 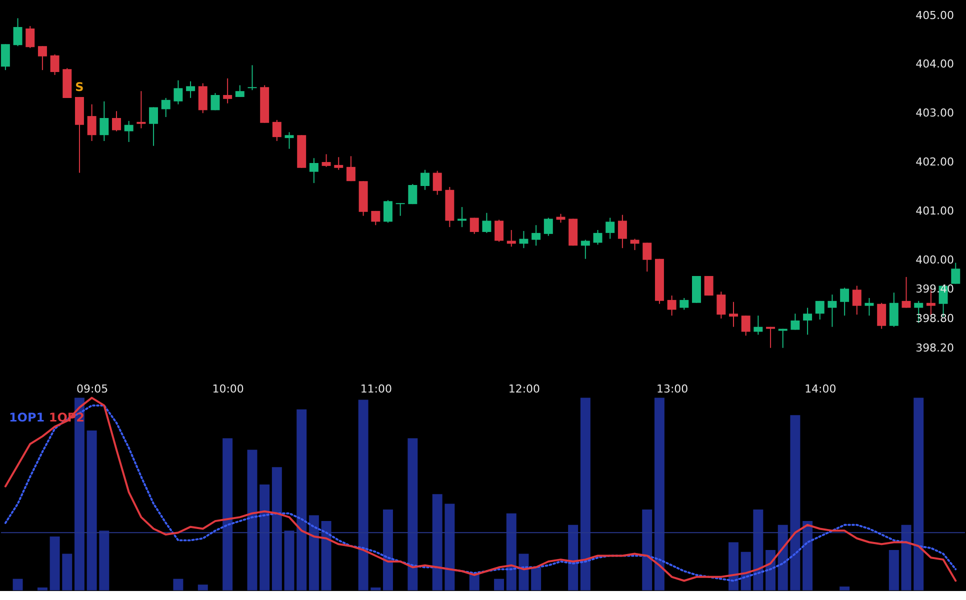 I want to click on y-tick-label: 401.00, so click(x=935, y=211).